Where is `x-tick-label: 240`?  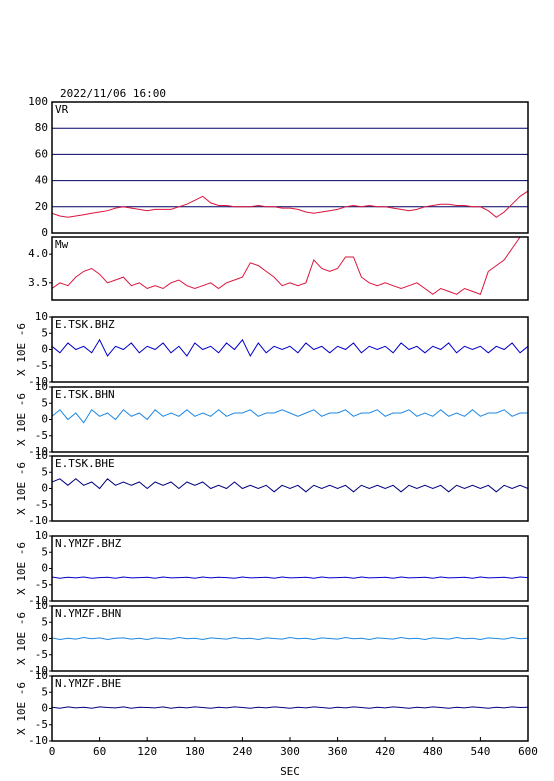
x-tick-label: 240 is located at coordinates (242, 751).